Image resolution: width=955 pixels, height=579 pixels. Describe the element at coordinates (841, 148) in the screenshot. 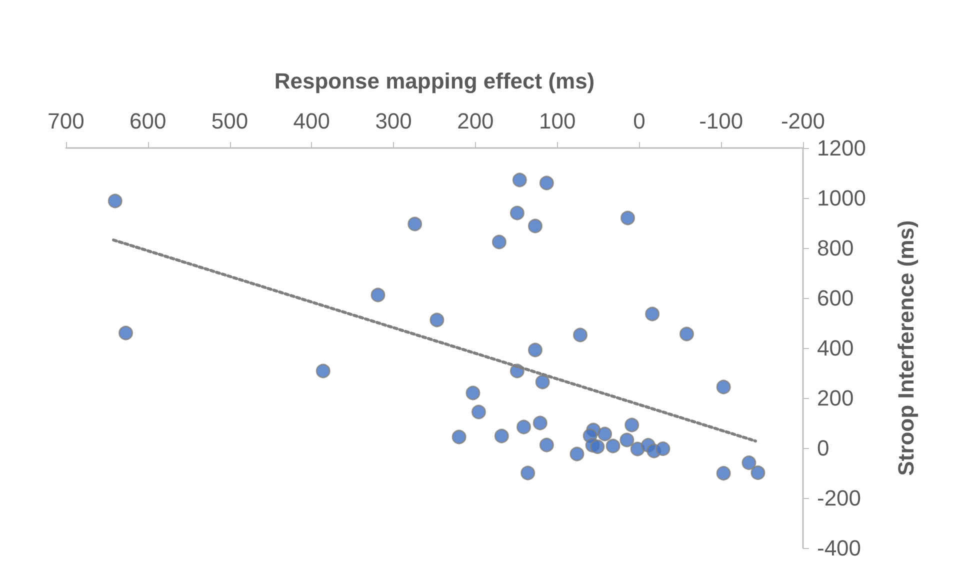

I see `y-tick-label: 1200` at that location.